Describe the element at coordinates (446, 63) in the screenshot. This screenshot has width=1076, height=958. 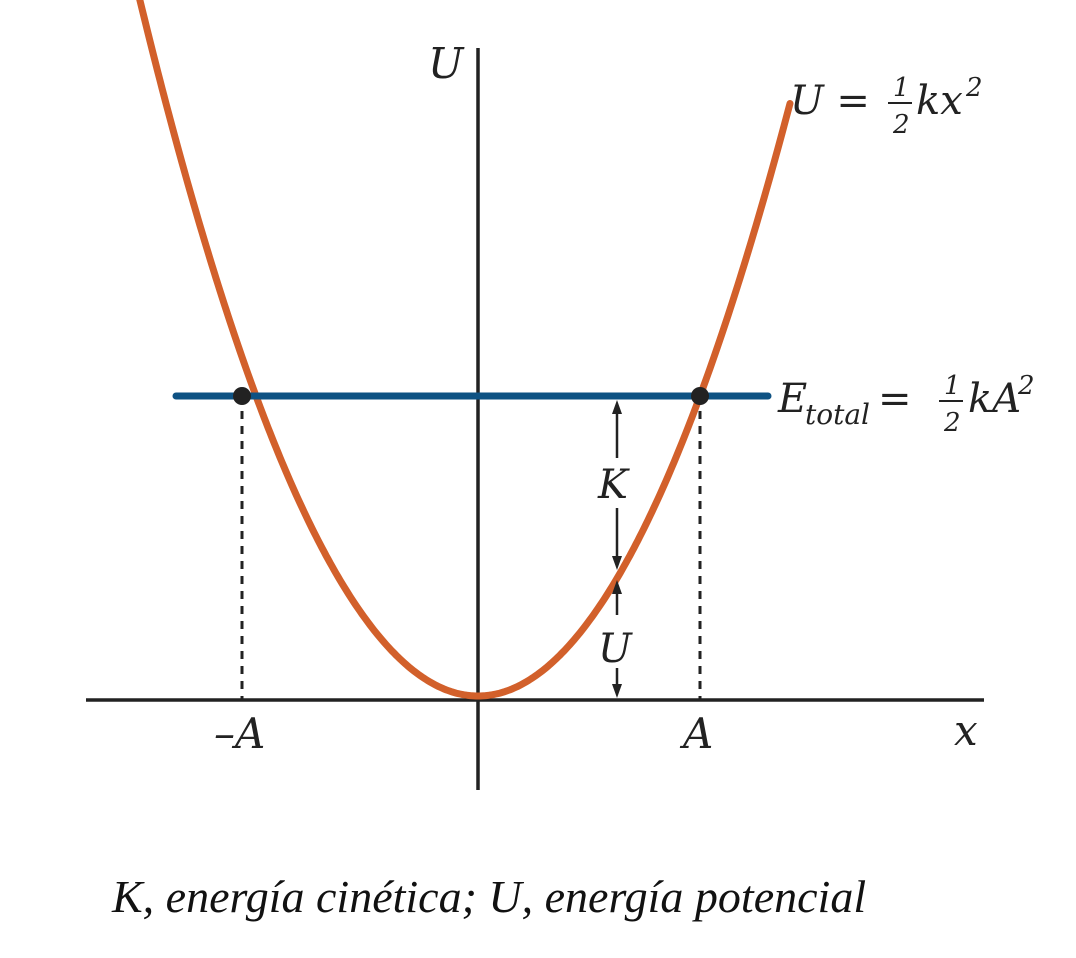
I see `y-axis-label: U` at that location.